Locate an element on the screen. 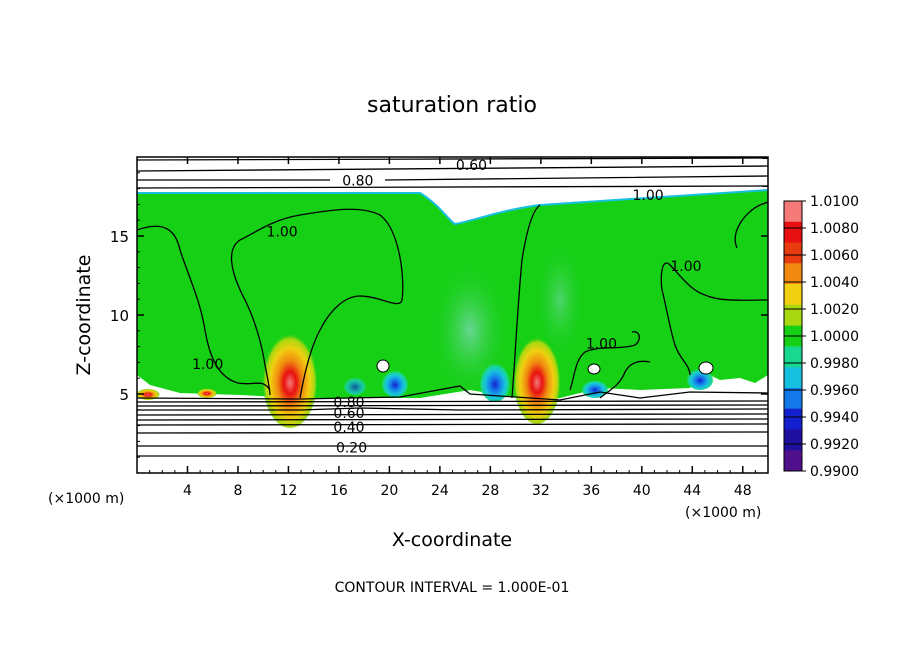 Image resolution: width=904 pixels, height=654 pixels. x-tick-label: 16 is located at coordinates (339, 491).